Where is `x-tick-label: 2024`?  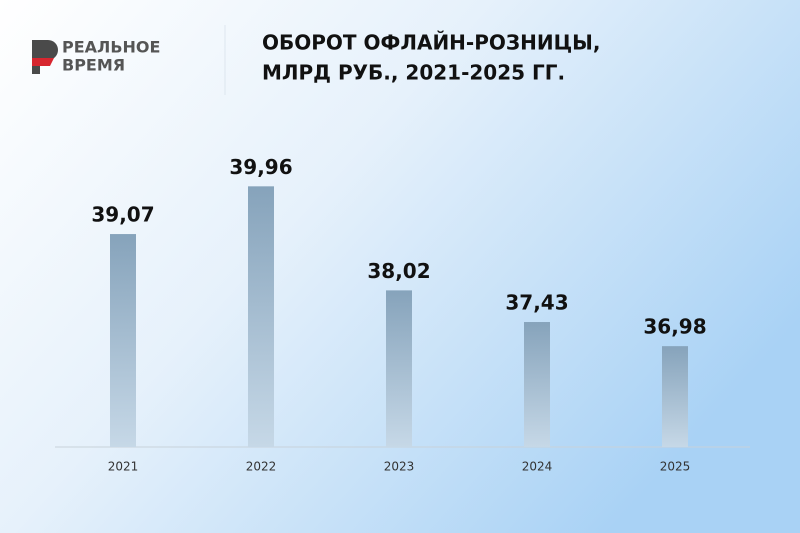
x-tick-label: 2024 is located at coordinates (537, 467).